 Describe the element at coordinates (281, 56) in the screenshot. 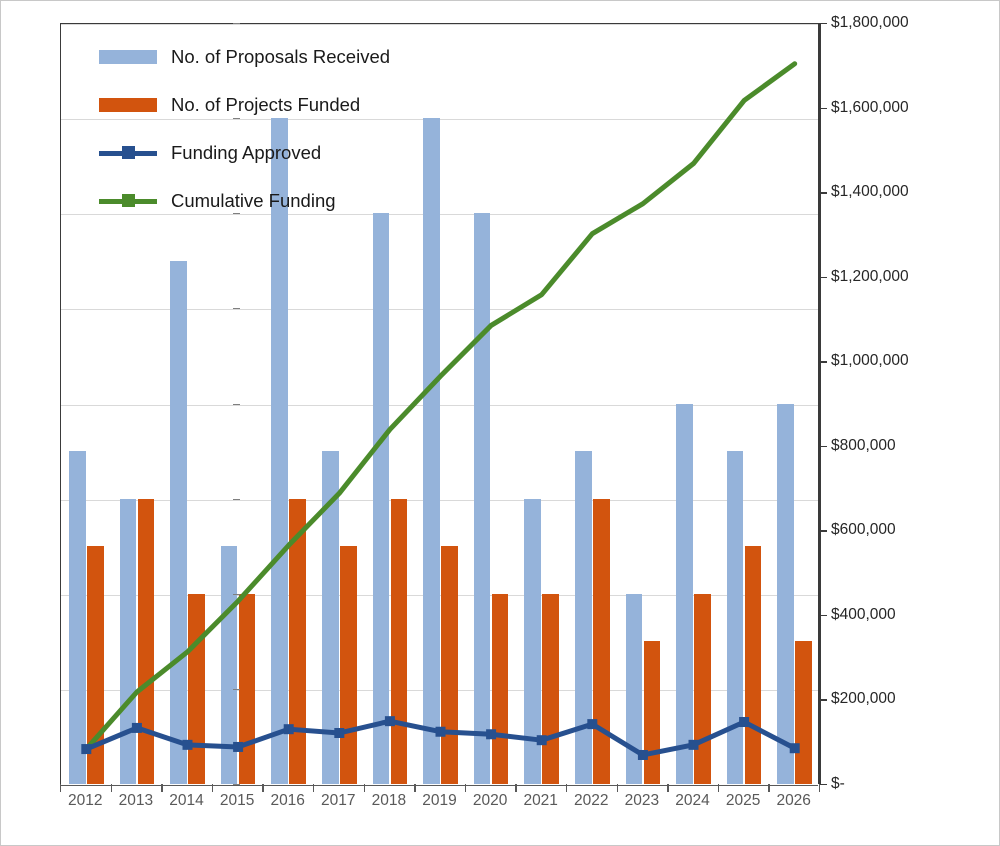

I see `legend-label-proposals: No. of Proposals Received` at that location.